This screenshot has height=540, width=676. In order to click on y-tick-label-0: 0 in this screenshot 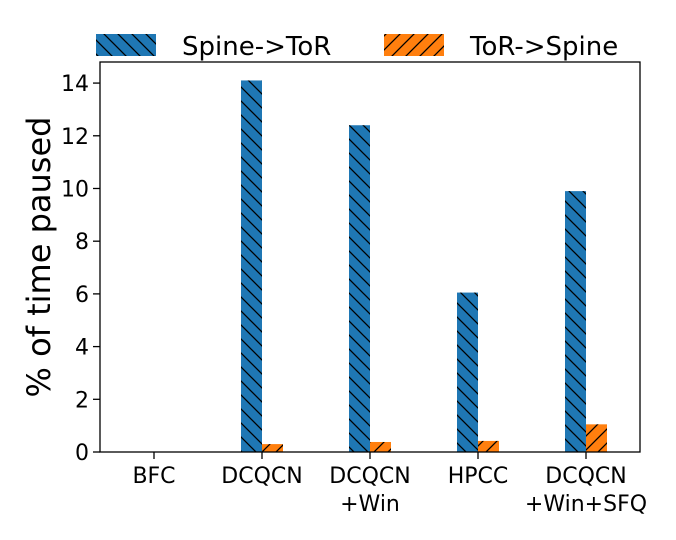, I will do `click(82, 453)`.